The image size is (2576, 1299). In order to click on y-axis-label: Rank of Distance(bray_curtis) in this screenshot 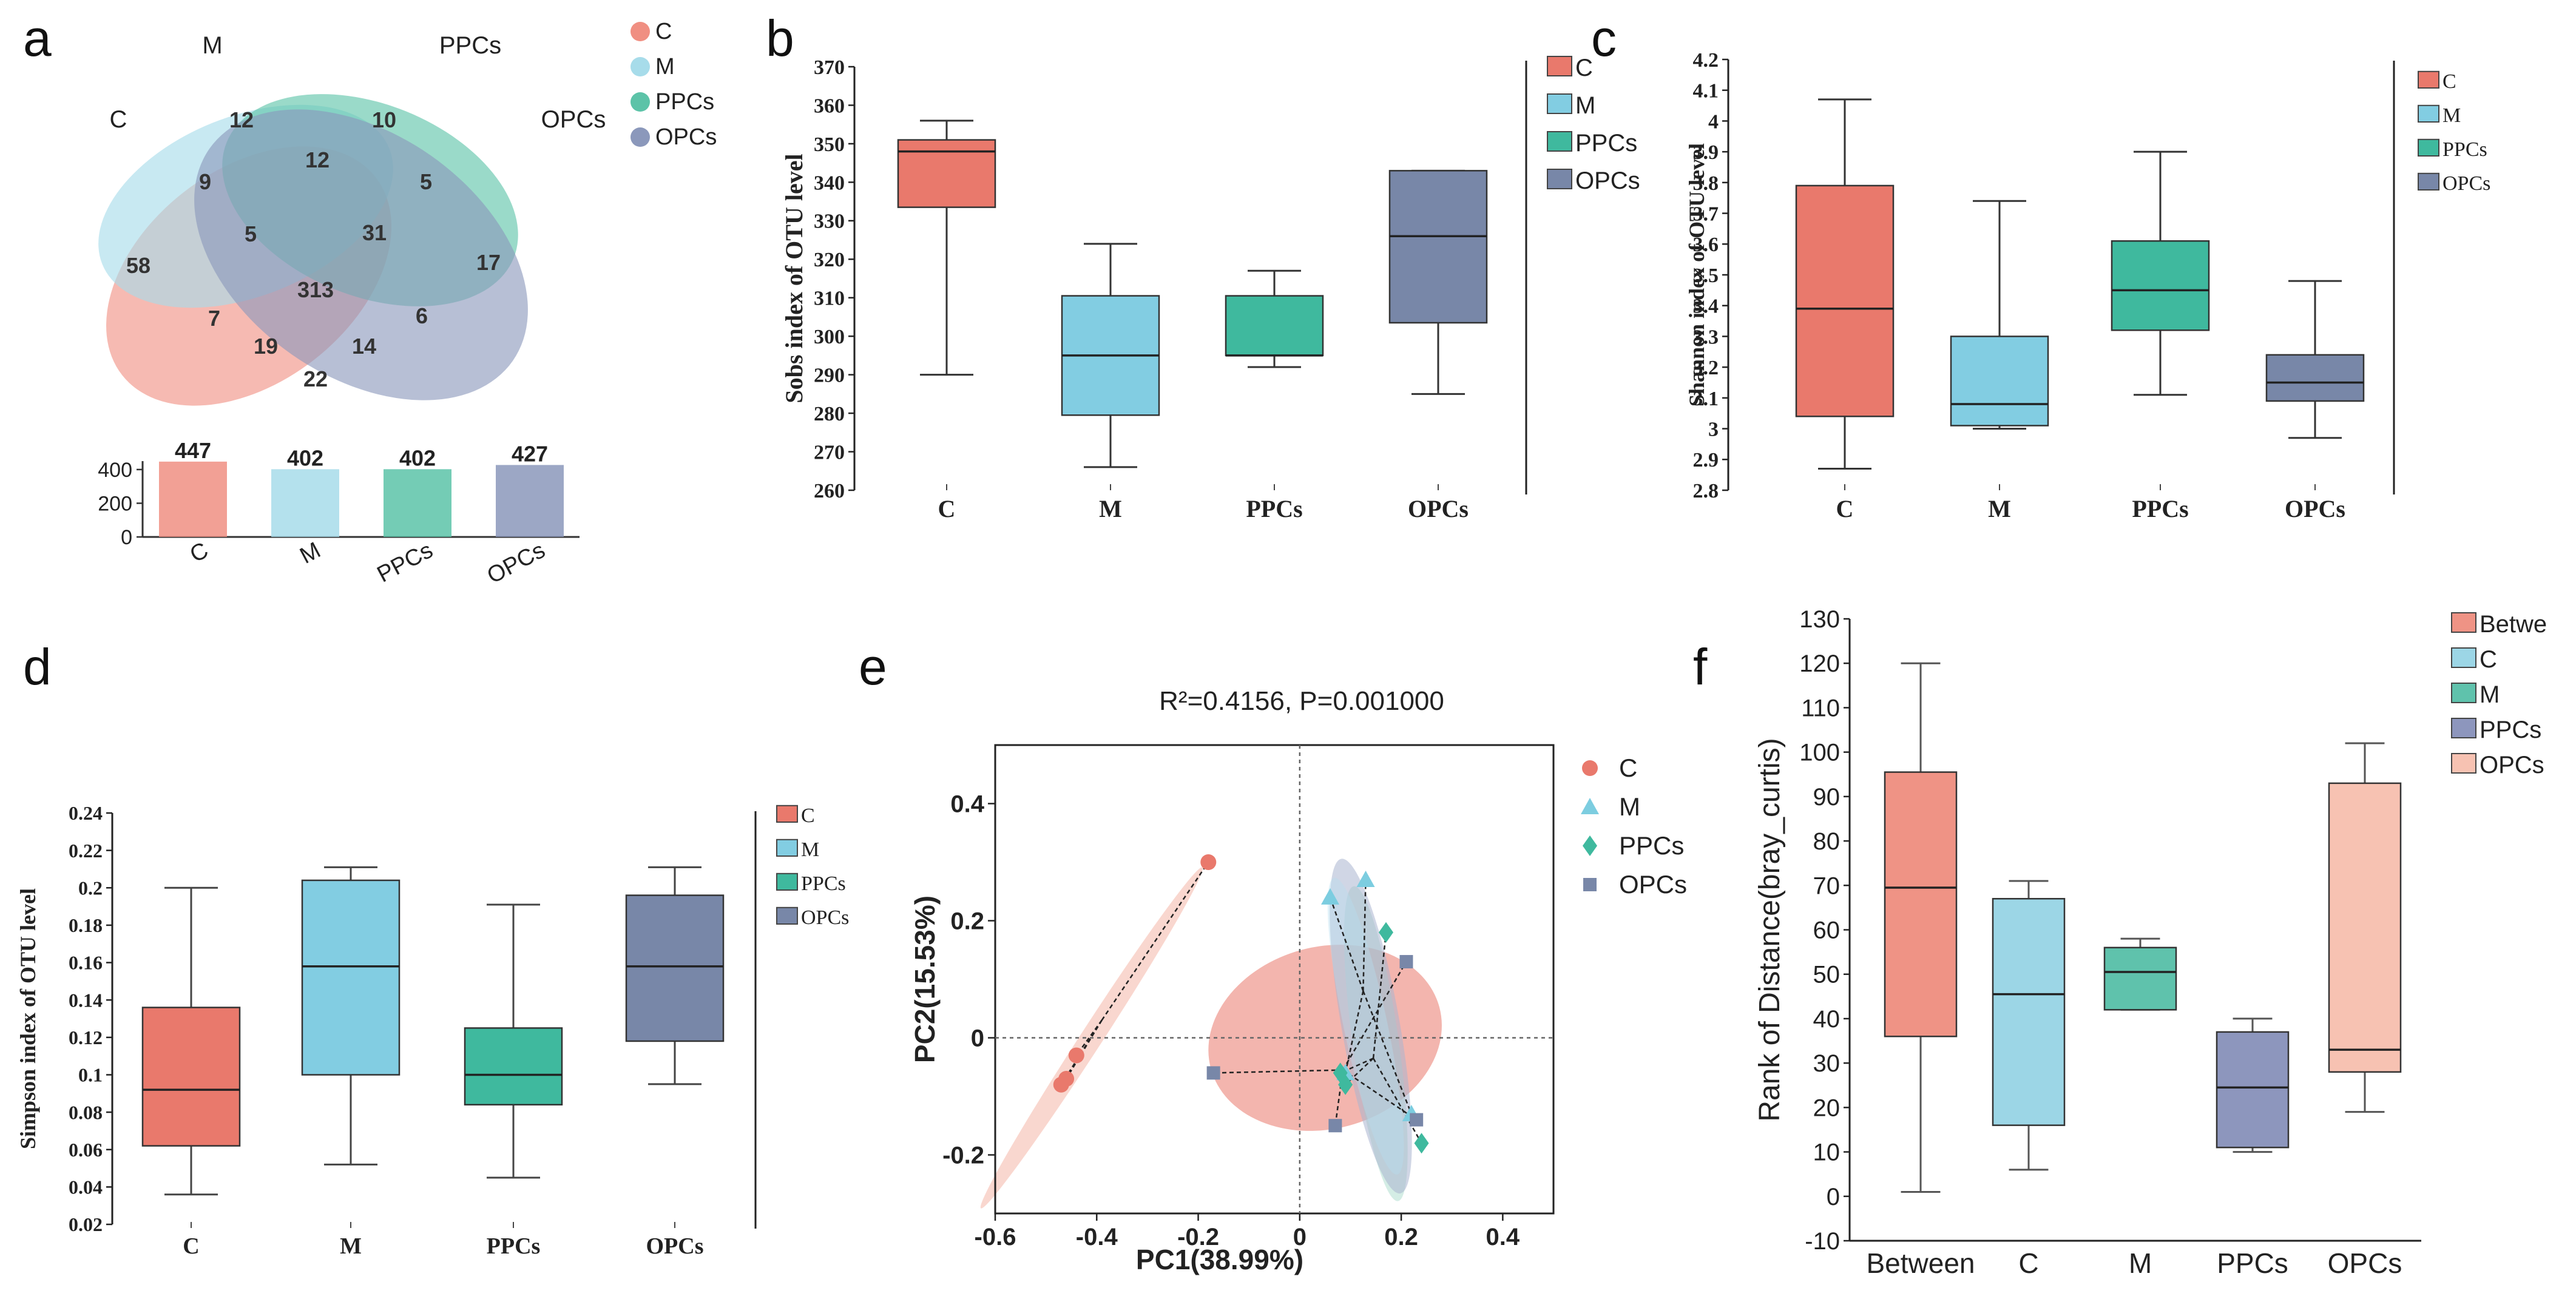, I will do `click(1770, 929)`.